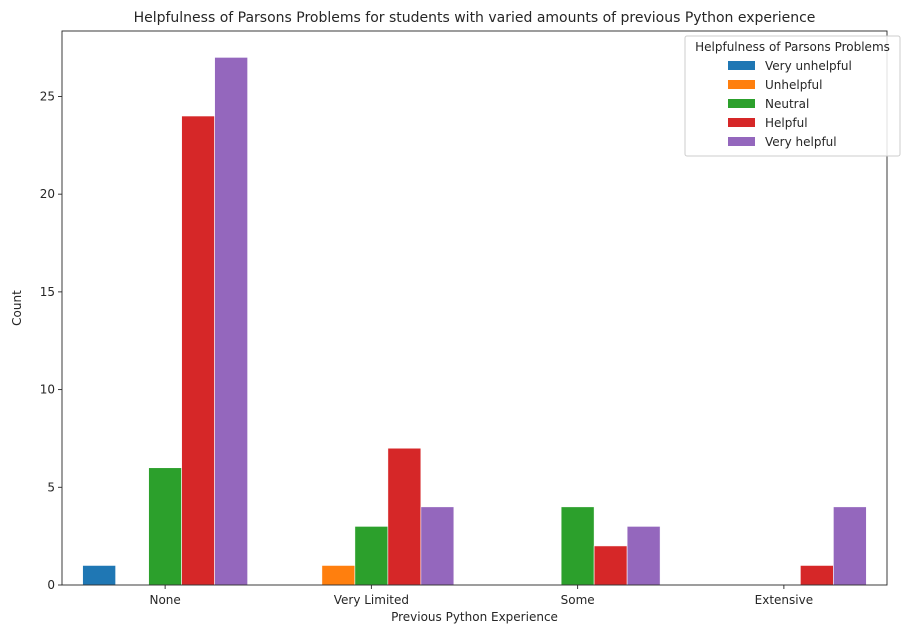  I want to click on bar-none-very-unhelpful, so click(99, 575).